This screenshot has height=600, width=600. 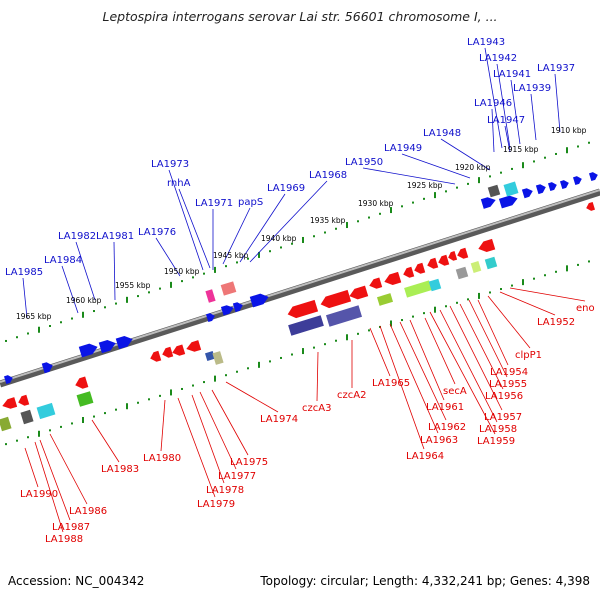 I want to click on gene-label-minus: secA, so click(x=455, y=391).